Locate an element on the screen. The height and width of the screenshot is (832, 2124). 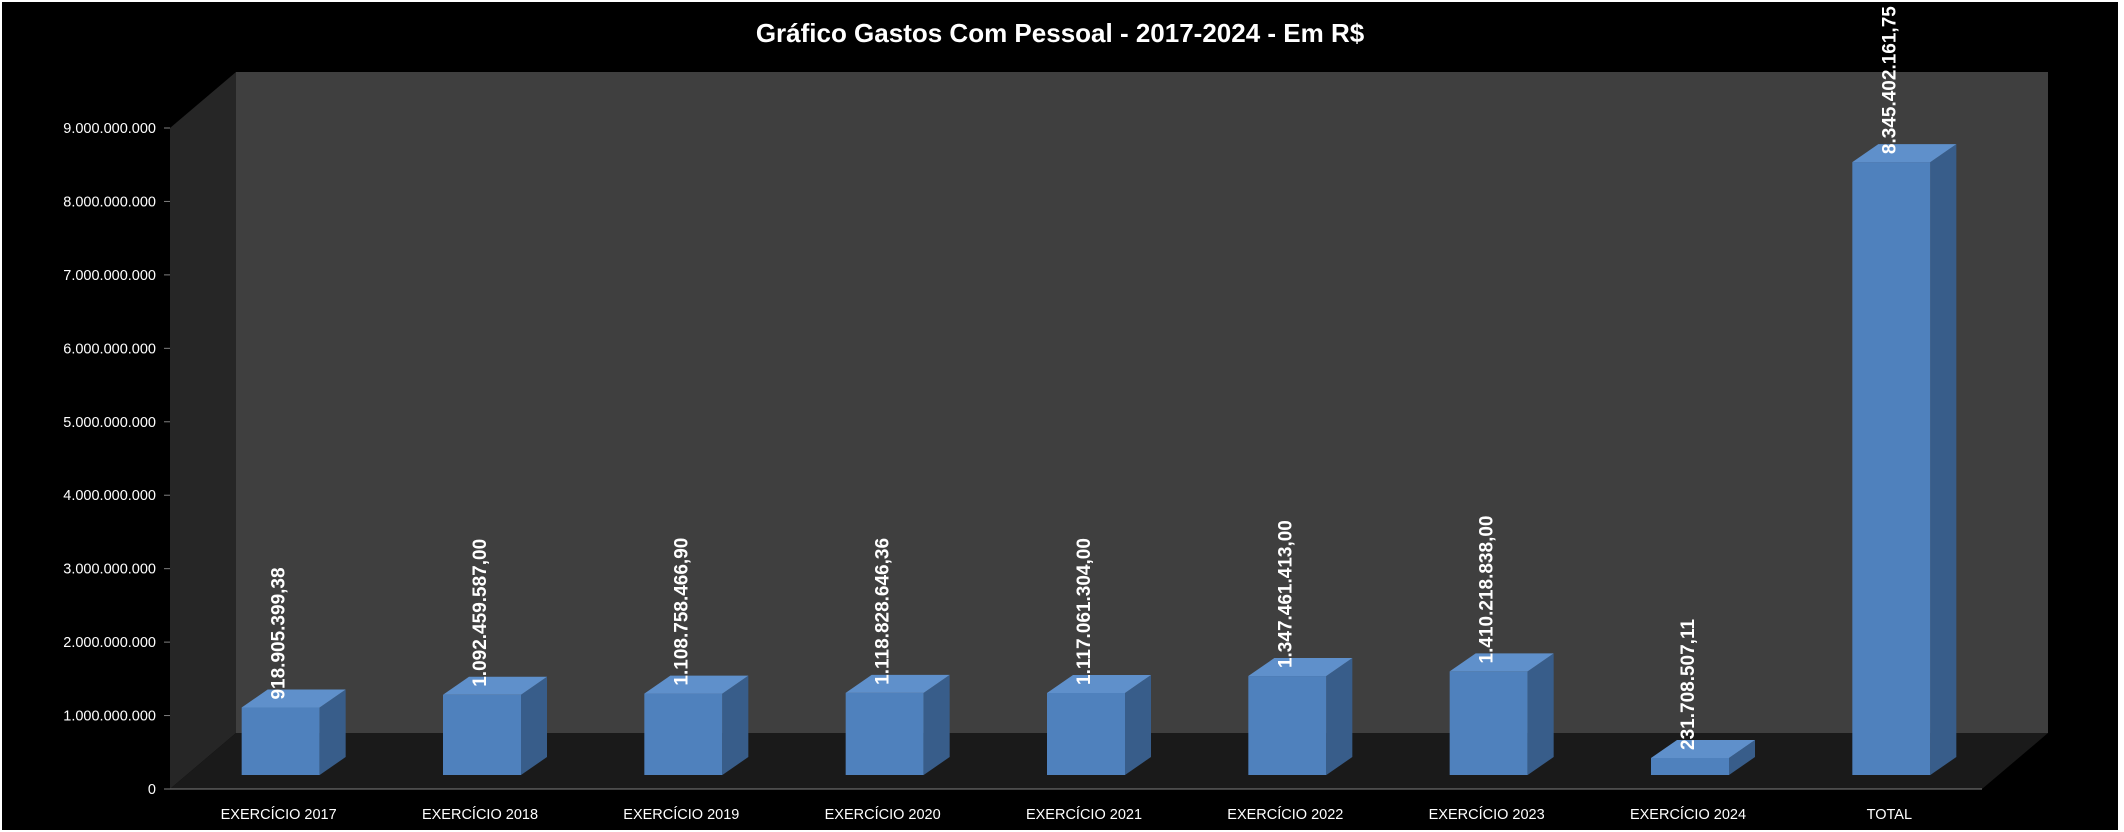
data-label: 1.118.828.646,36 is located at coordinates (883, 611).